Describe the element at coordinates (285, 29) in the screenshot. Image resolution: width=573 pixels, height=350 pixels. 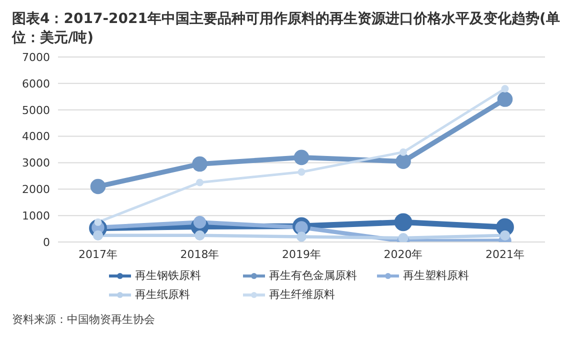
I see `chart-title: 图表4：2017-2021年中国主要品种可用作原料的再生资源进口价格水平及变化趋势(单位：美元/吨)` at that location.